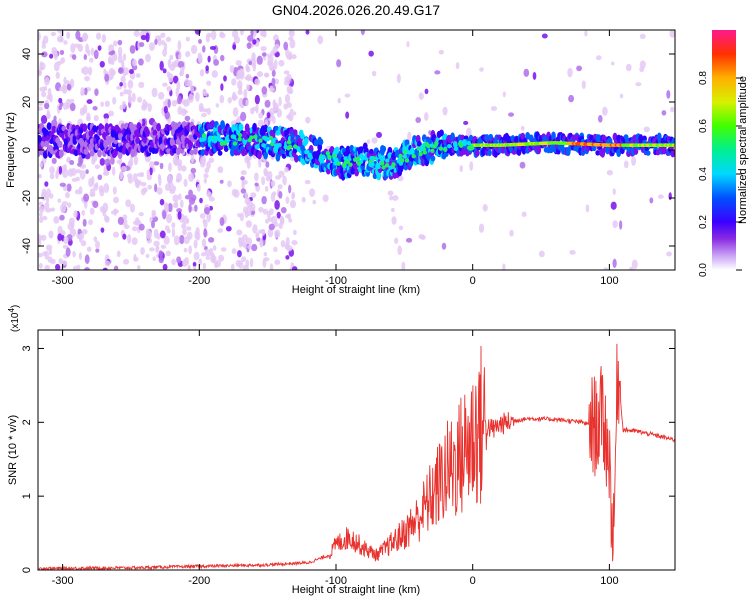  What do you see at coordinates (27, 54) in the screenshot?
I see `y-tick-label: 40` at bounding box center [27, 54].